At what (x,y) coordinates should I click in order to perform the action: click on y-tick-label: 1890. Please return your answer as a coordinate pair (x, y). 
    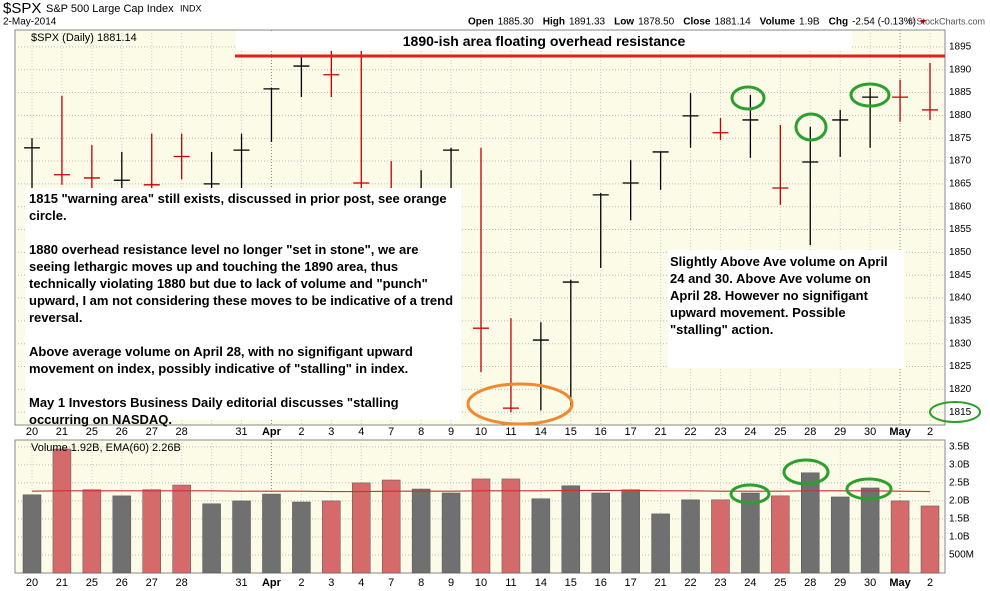
    Looking at the image, I should click on (960, 69).